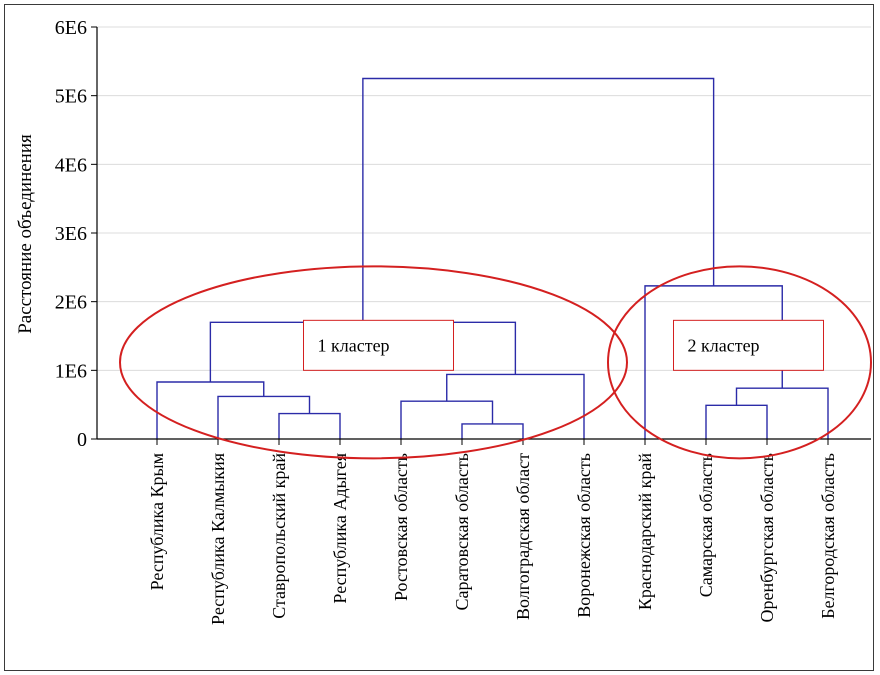 The width and height of the screenshot is (880, 675). What do you see at coordinates (462, 532) in the screenshot?
I see `leaf-label: Саратовская область` at bounding box center [462, 532].